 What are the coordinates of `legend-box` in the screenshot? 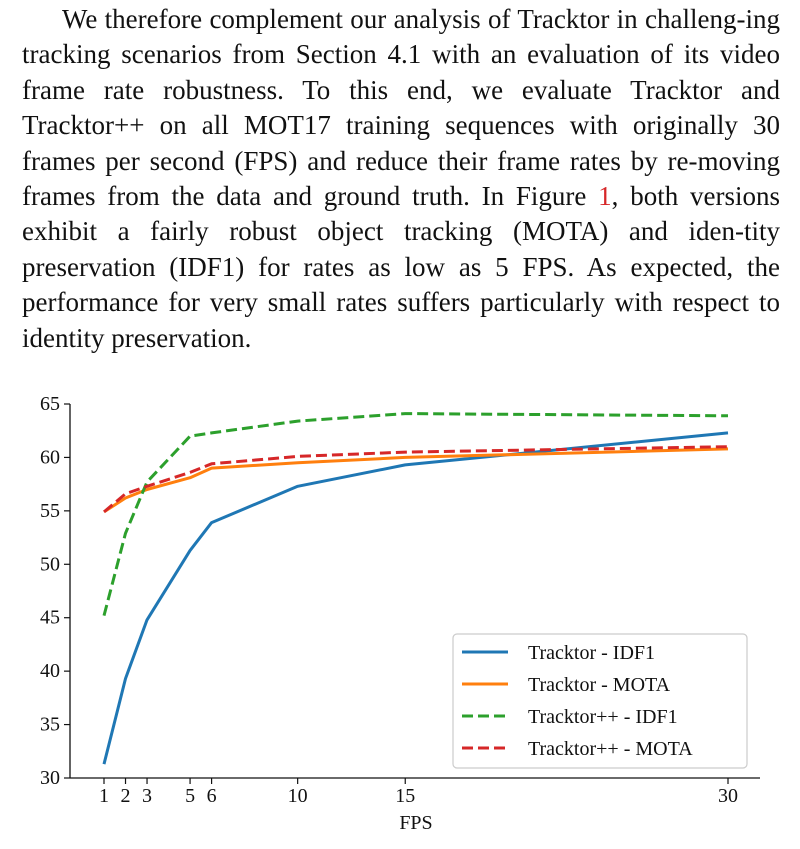 It's located at (600, 701).